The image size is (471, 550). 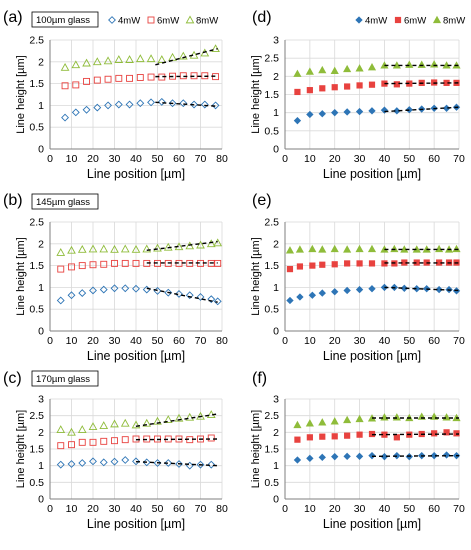 What do you see at coordinates (36, 310) in the screenshot?
I see `y-tick-label: 0.5` at bounding box center [36, 310].